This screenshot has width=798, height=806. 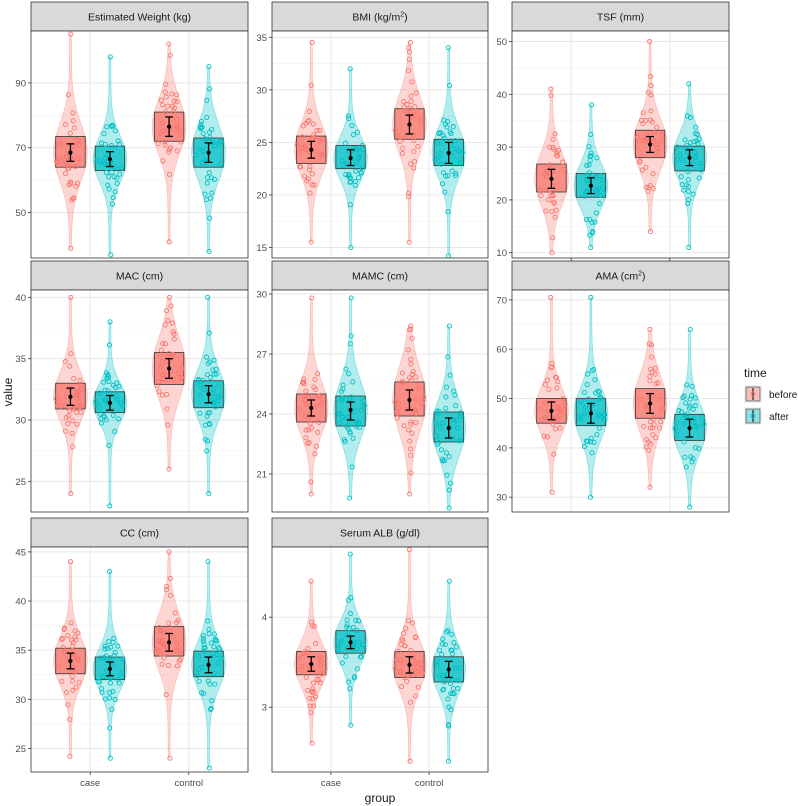 What do you see at coordinates (501, 448) in the screenshot?
I see `y-tick-label: 40` at bounding box center [501, 448].